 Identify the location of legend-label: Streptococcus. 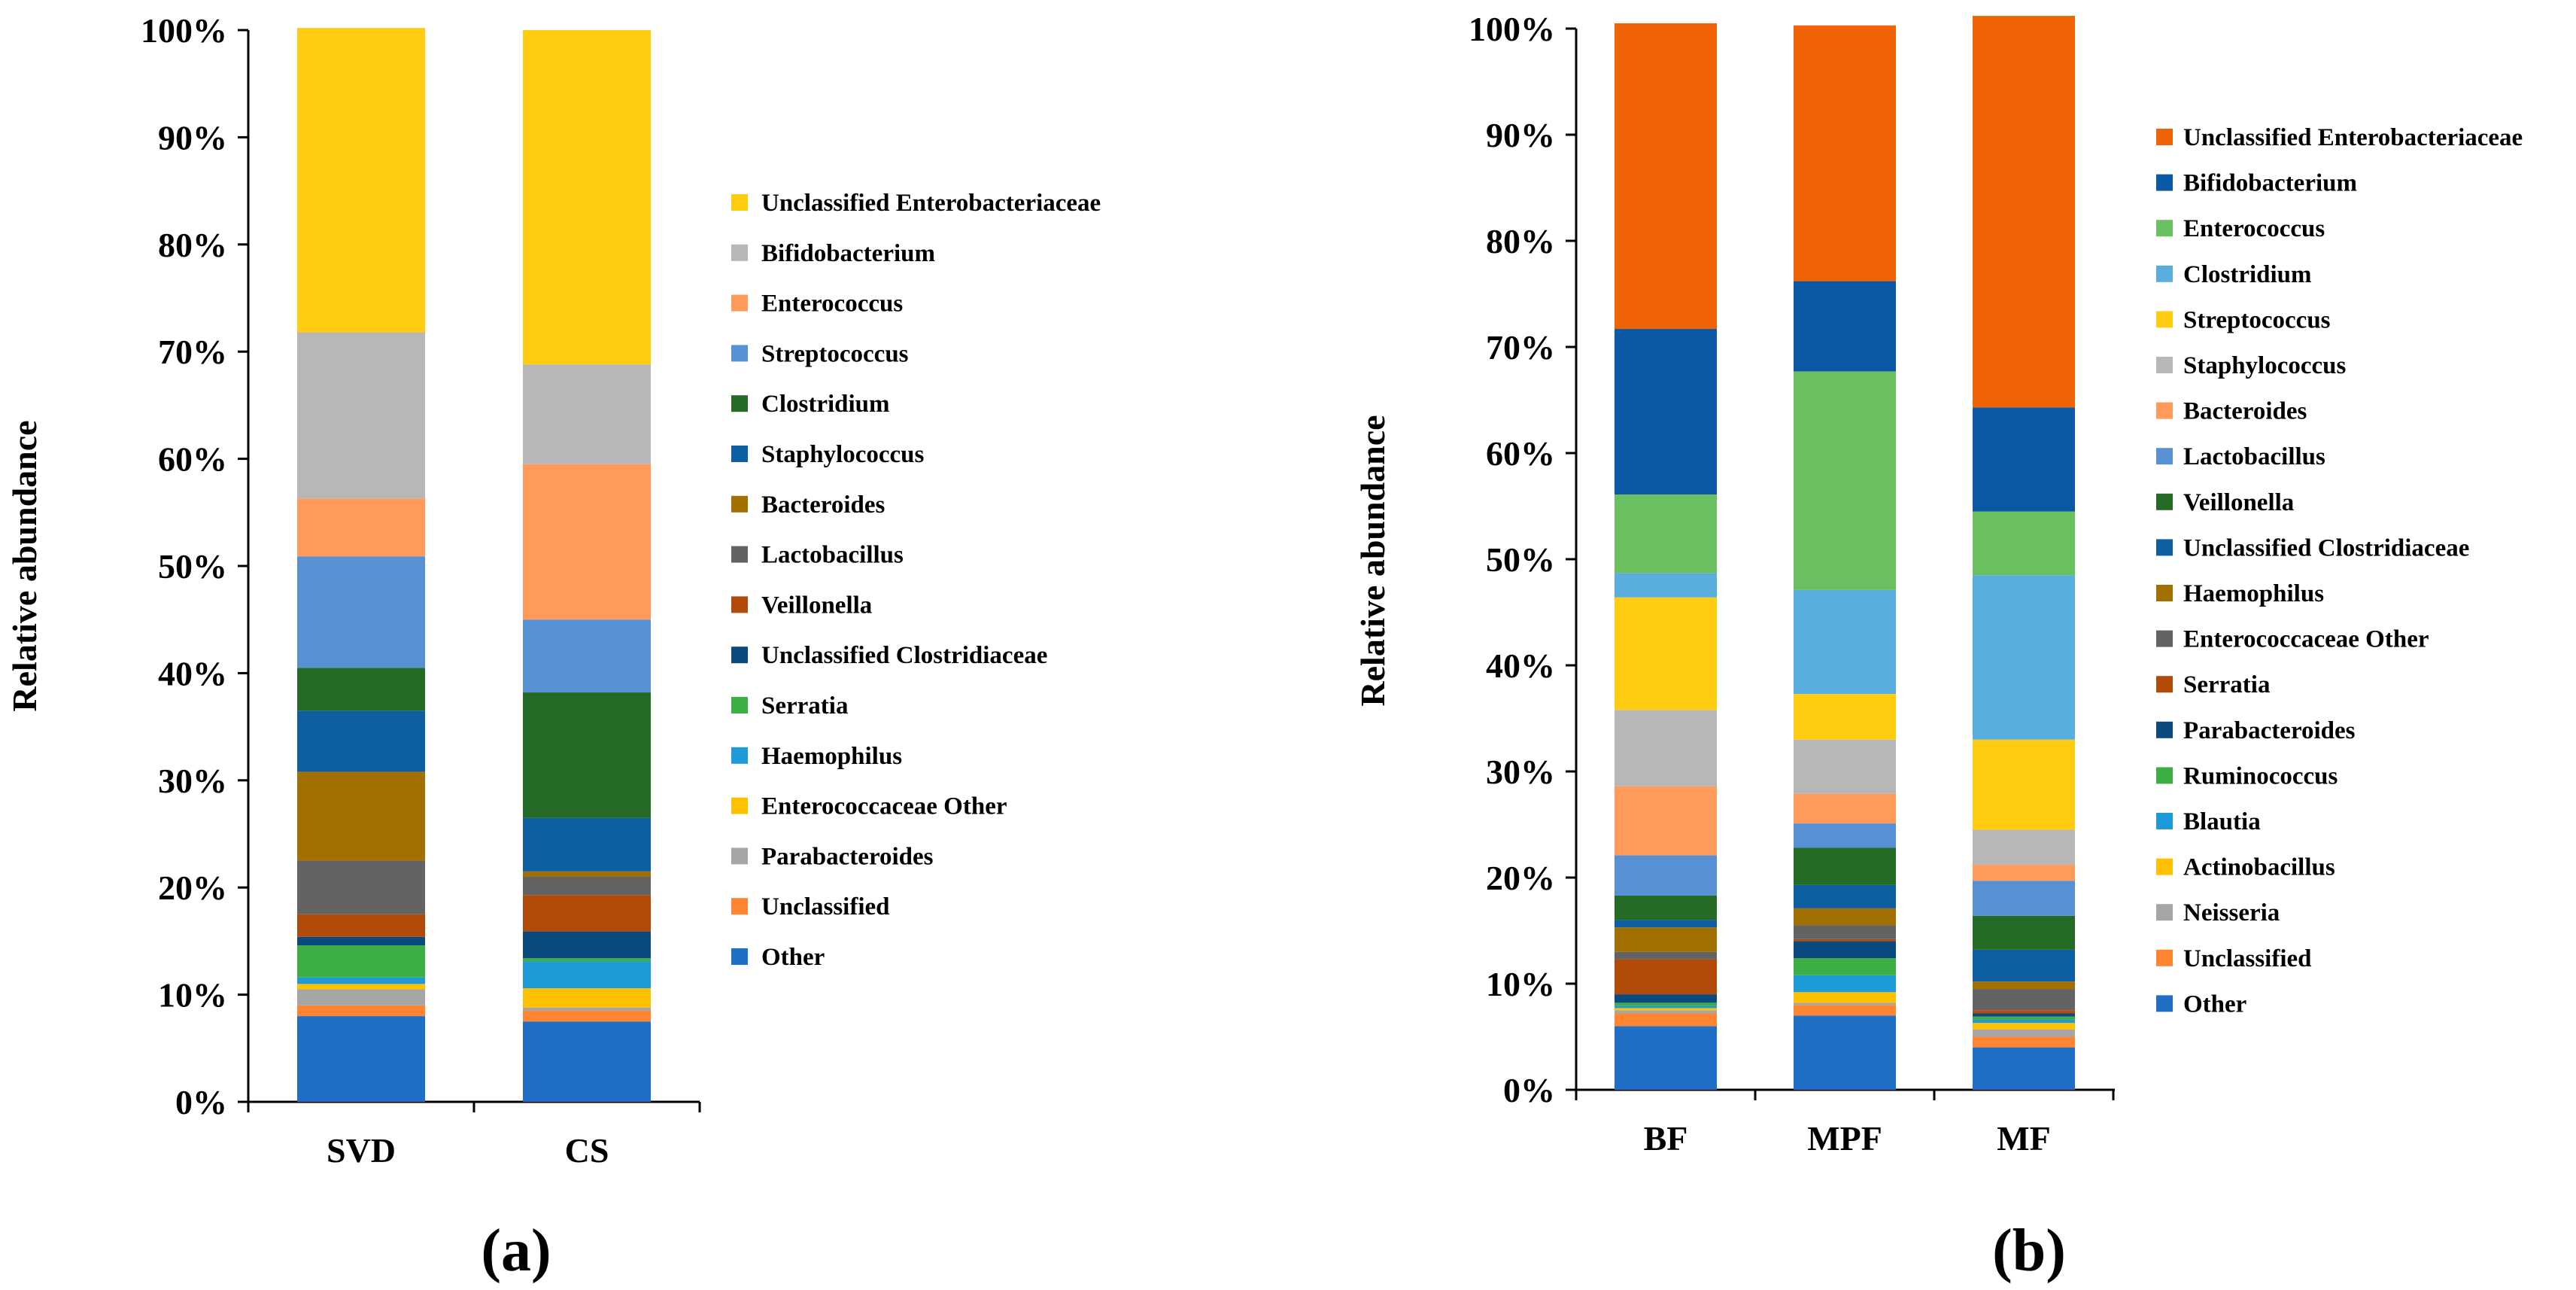
(835, 353).